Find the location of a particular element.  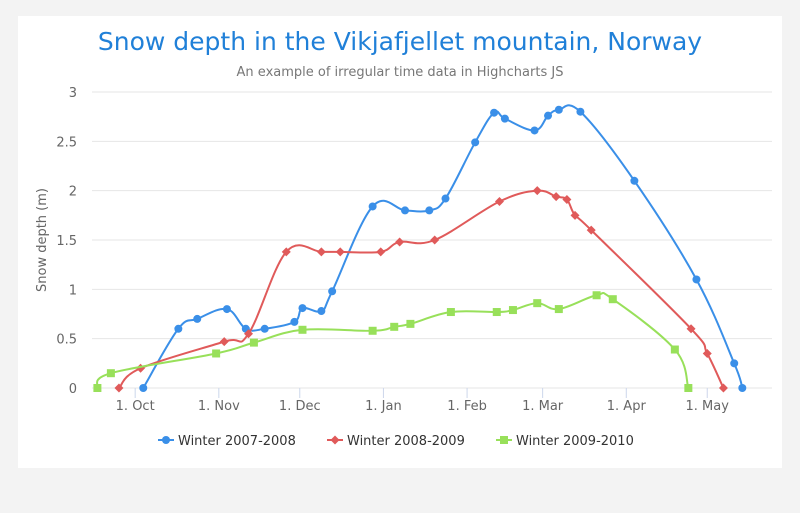

legend-label: Winter 2008-2009 is located at coordinates (406, 441).